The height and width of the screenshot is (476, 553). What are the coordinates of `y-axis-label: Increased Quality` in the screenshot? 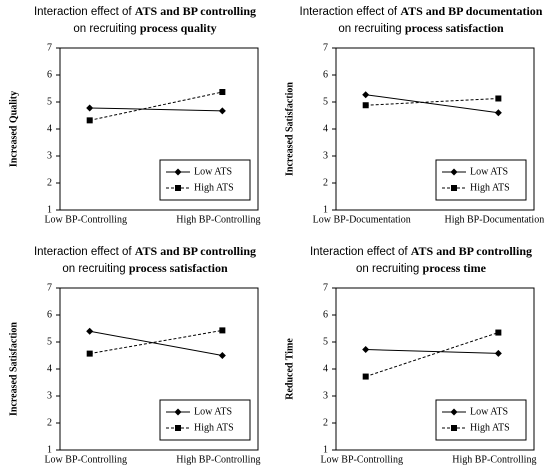 It's located at (13, 129).